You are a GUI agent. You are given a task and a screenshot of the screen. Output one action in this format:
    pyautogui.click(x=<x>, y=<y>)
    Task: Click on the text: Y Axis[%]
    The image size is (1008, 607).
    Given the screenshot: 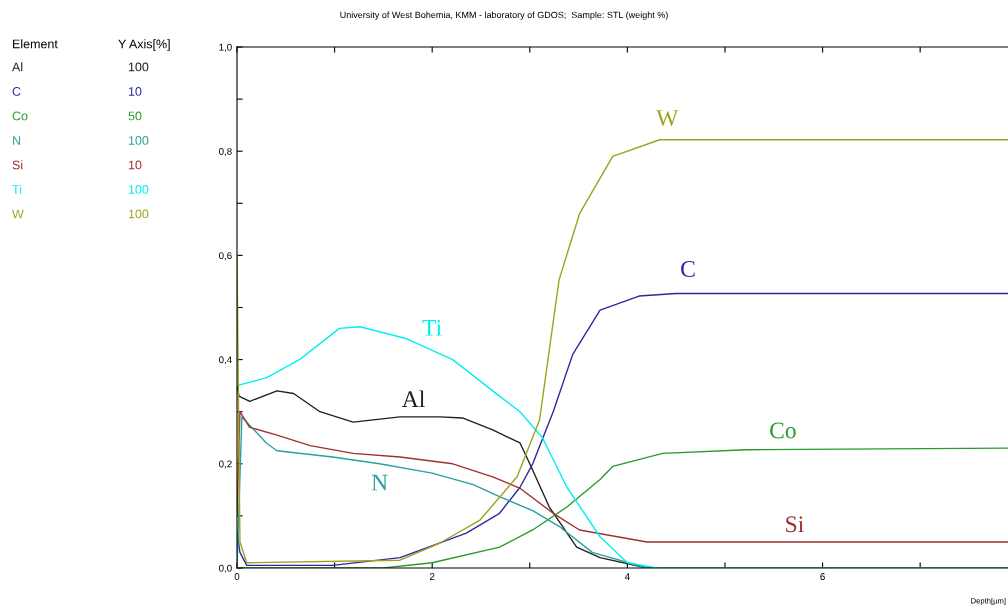 What is the action you would take?
    pyautogui.click(x=144, y=45)
    